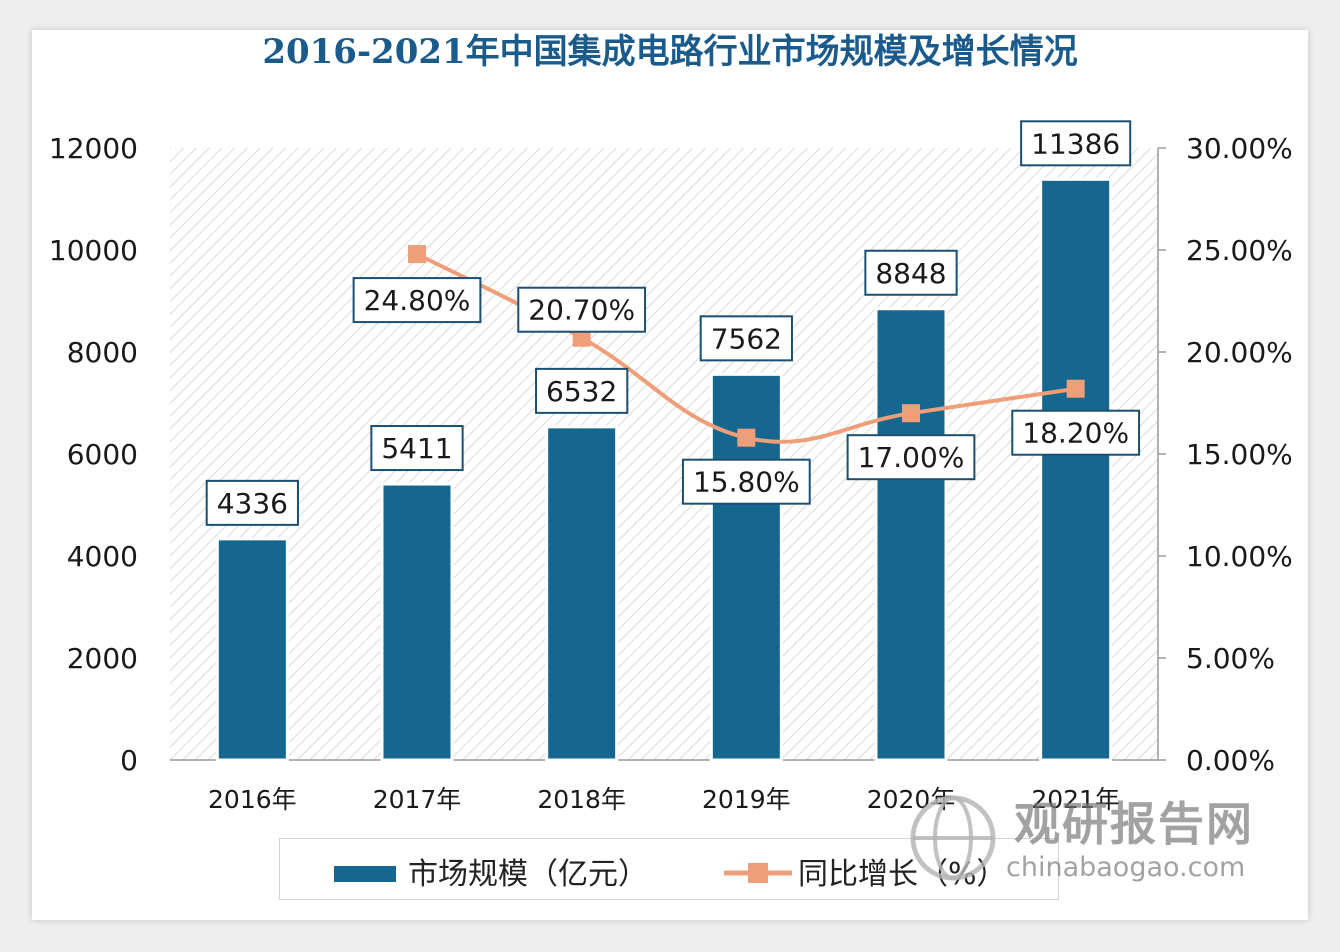  I want to click on svg-text: 4336, so click(252, 503).